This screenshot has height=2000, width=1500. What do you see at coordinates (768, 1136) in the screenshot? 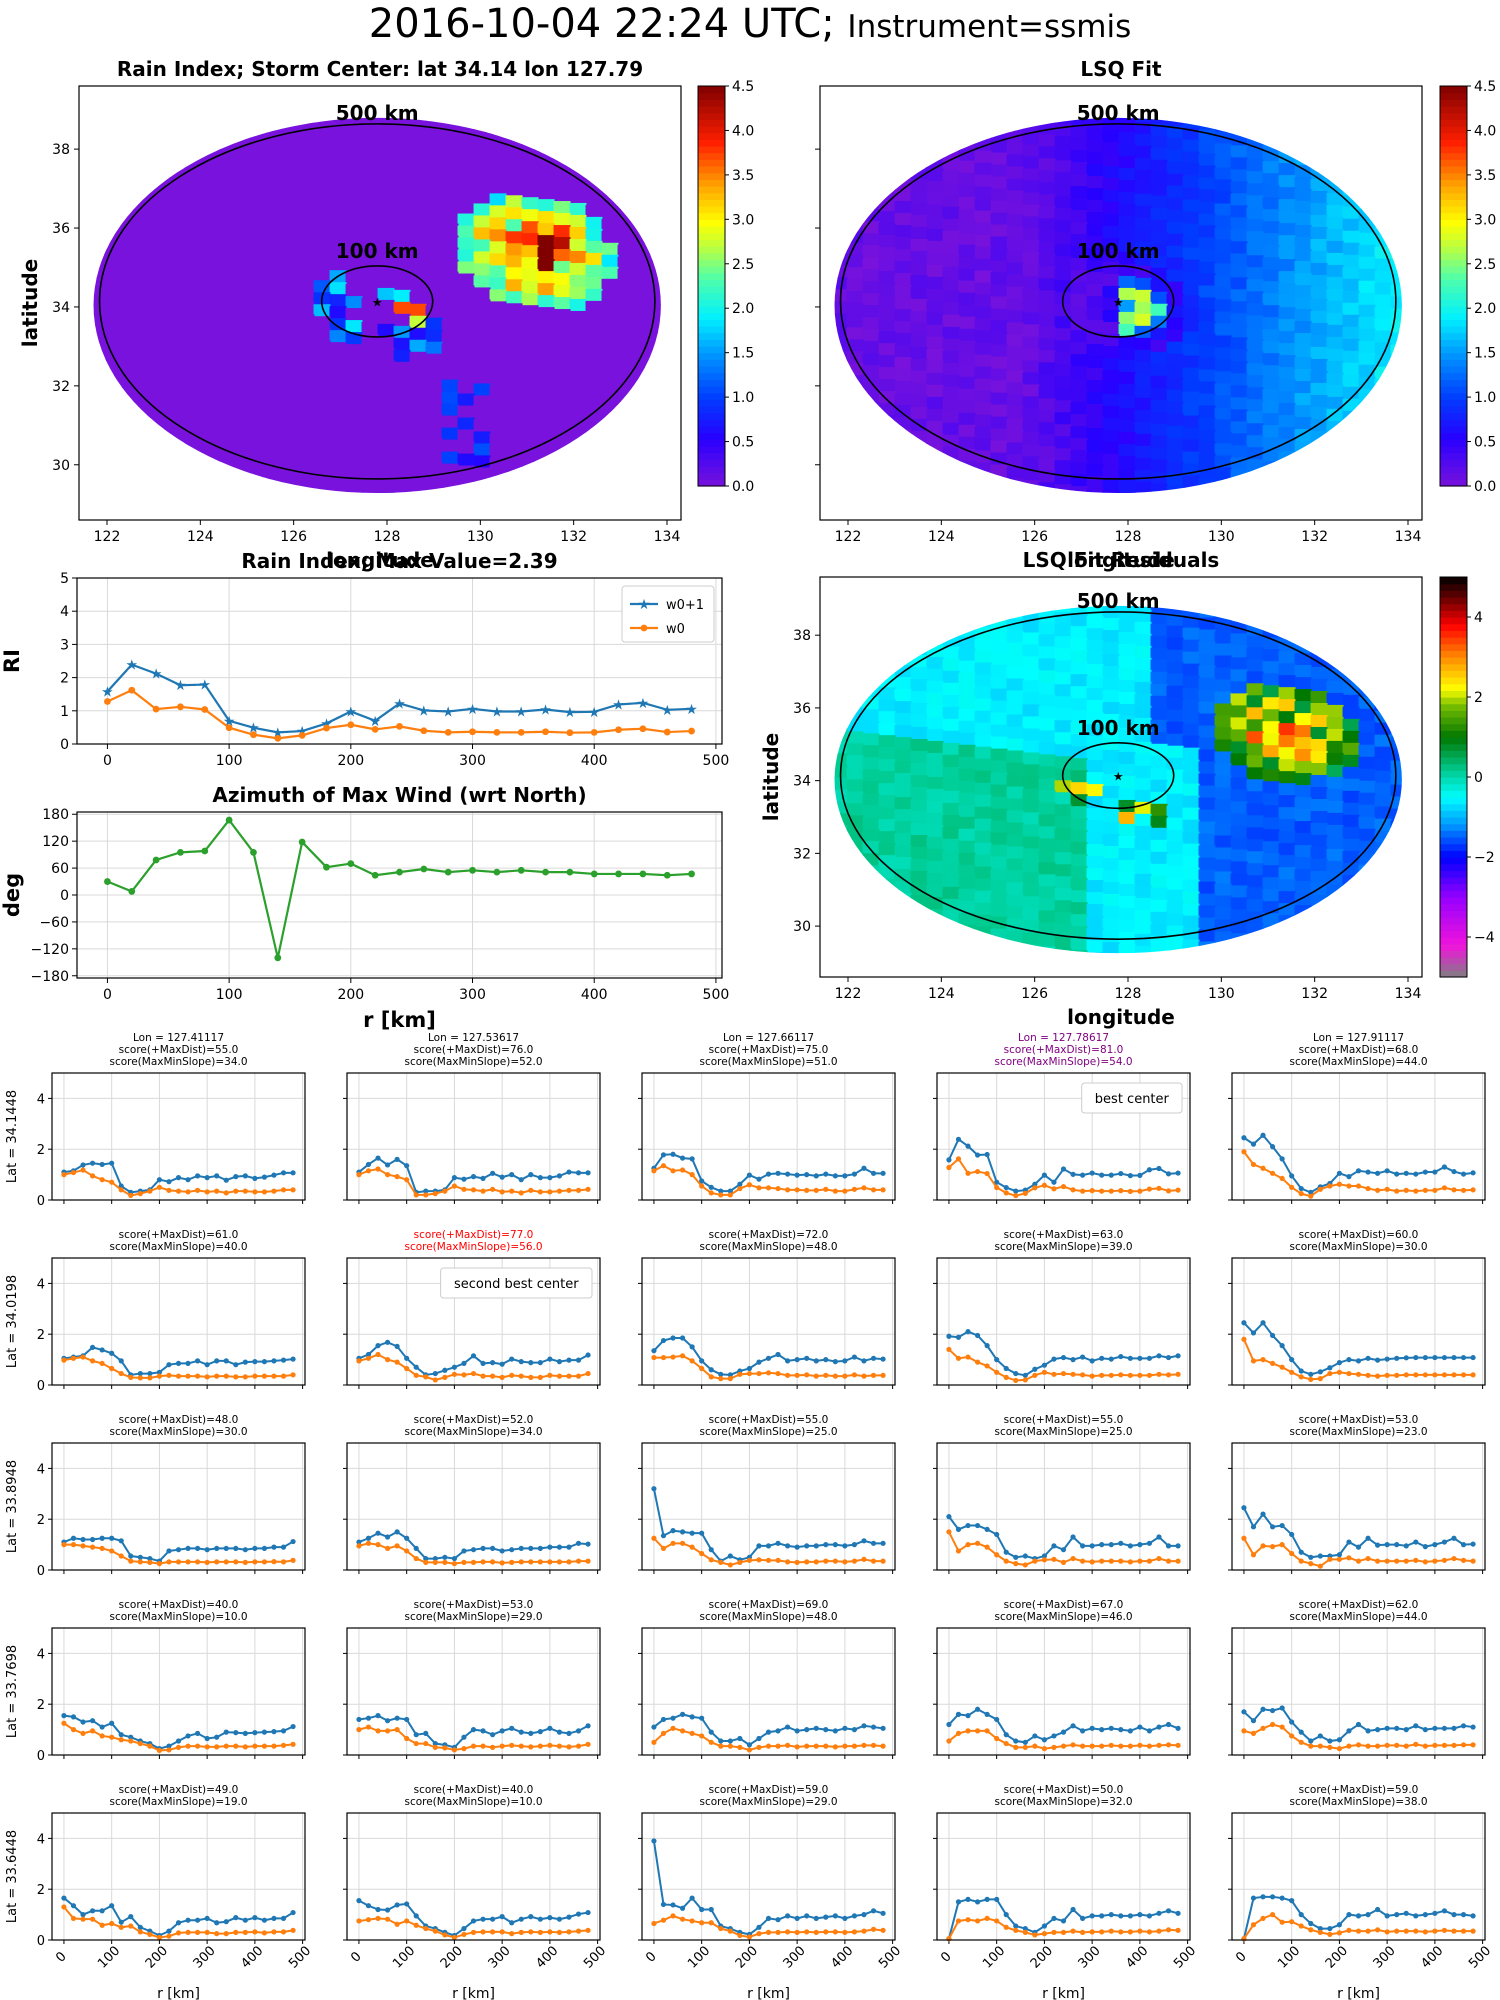
I see `axes-frame` at bounding box center [768, 1136].